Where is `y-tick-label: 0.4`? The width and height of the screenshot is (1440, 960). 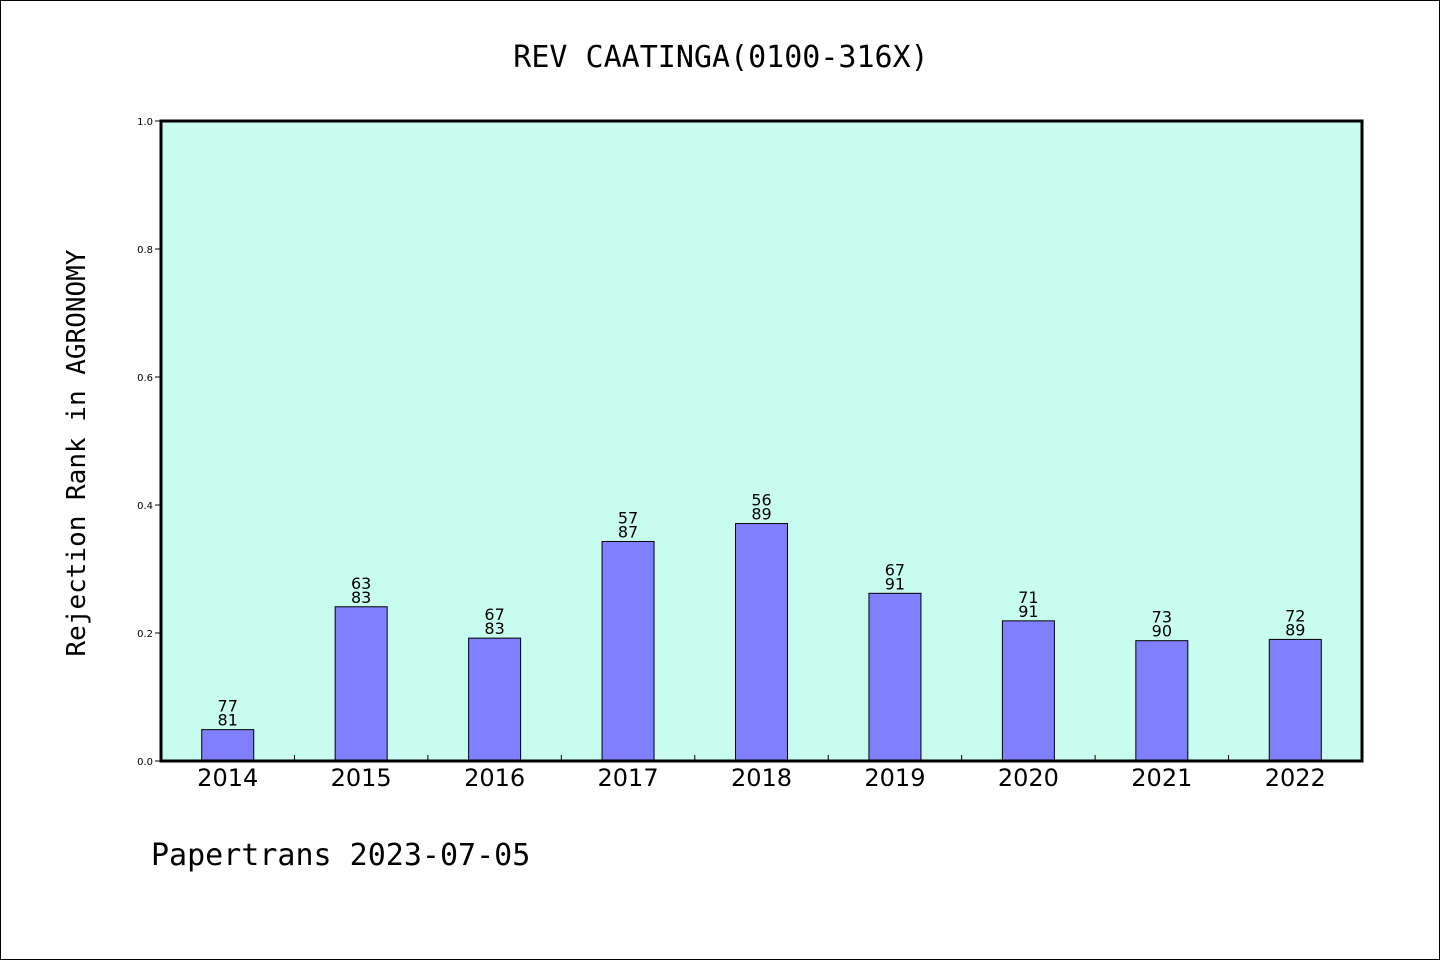 y-tick-label: 0.4 is located at coordinates (145, 506).